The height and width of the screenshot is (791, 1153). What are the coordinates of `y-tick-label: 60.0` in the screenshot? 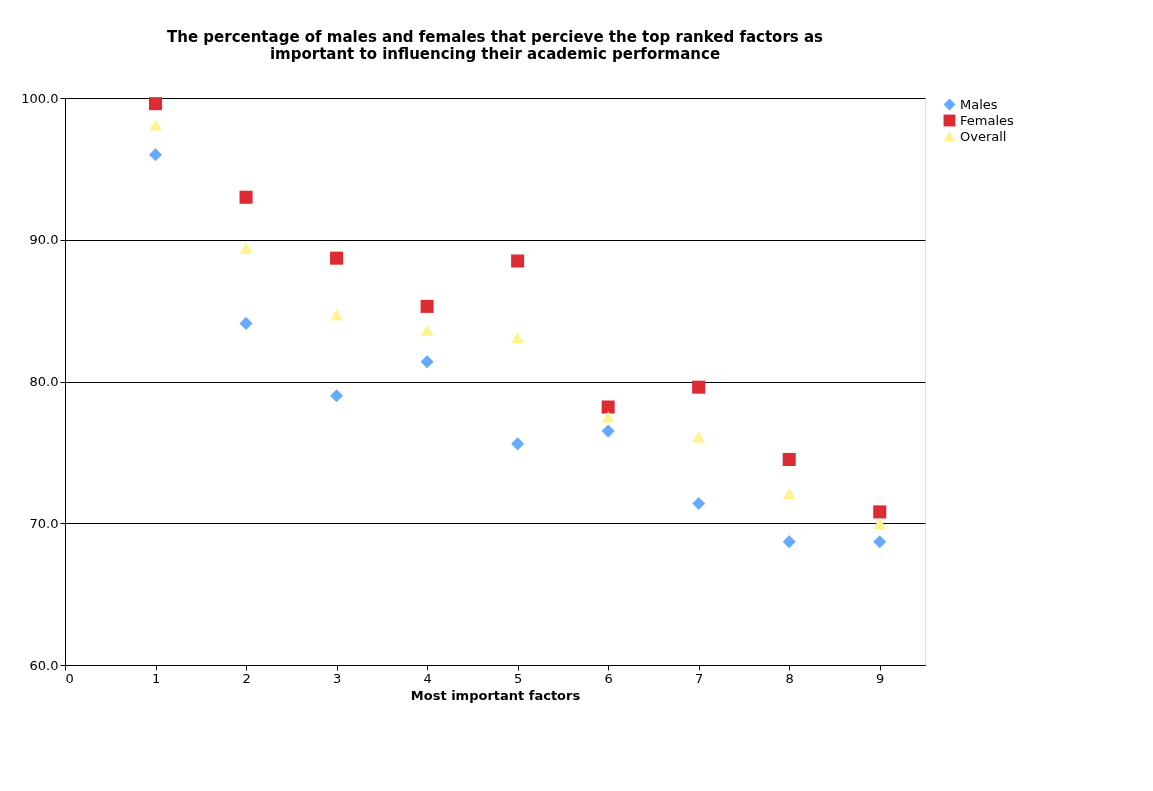 It's located at (44, 665).